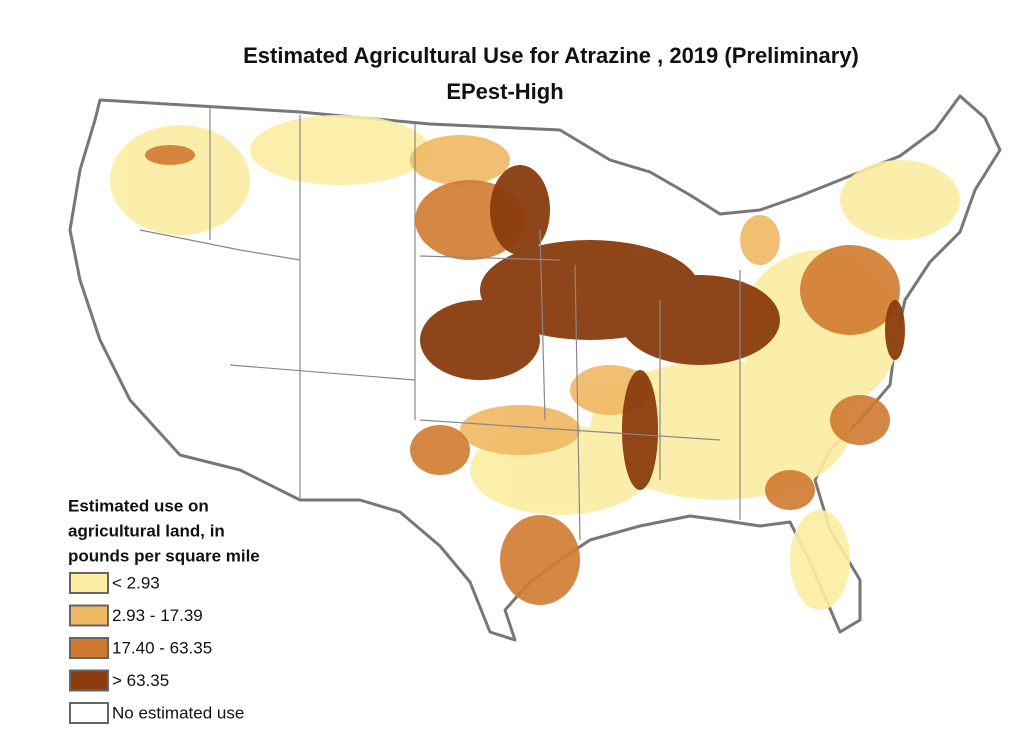 The width and height of the screenshot is (1024, 741). I want to click on legend-title: pounds per square mile, so click(164, 555).